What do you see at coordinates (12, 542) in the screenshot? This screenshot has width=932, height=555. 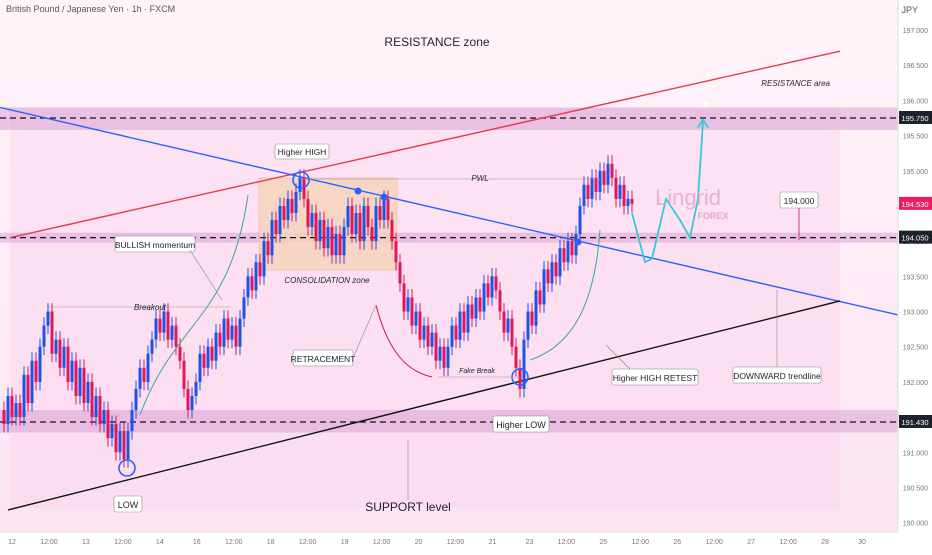 I see `x-tick-label: 12` at bounding box center [12, 542].